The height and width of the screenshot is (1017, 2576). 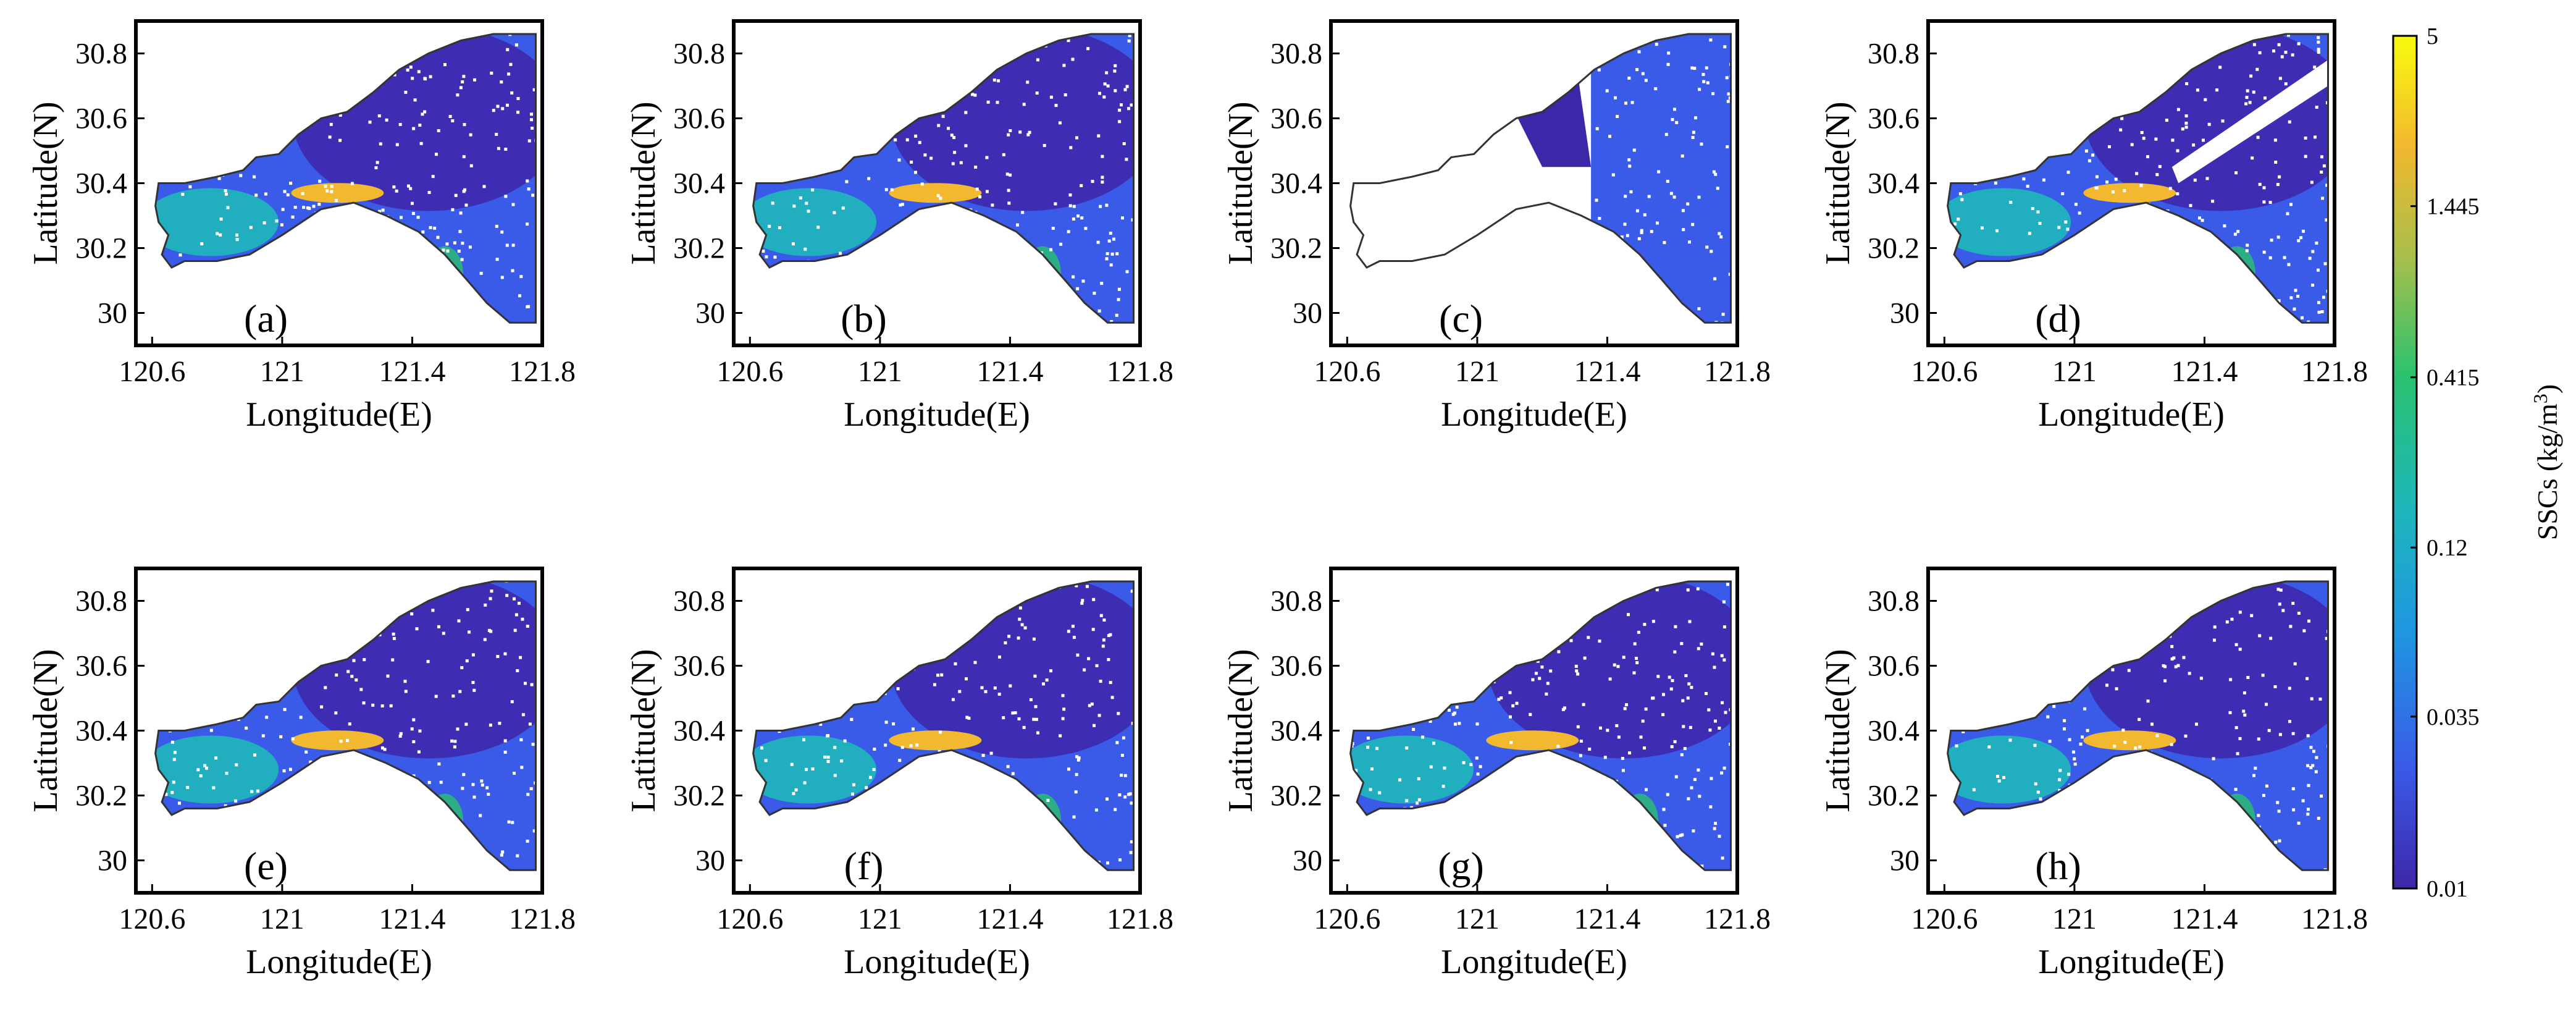 I want to click on y-tick-label: 30, so click(x=710, y=861).